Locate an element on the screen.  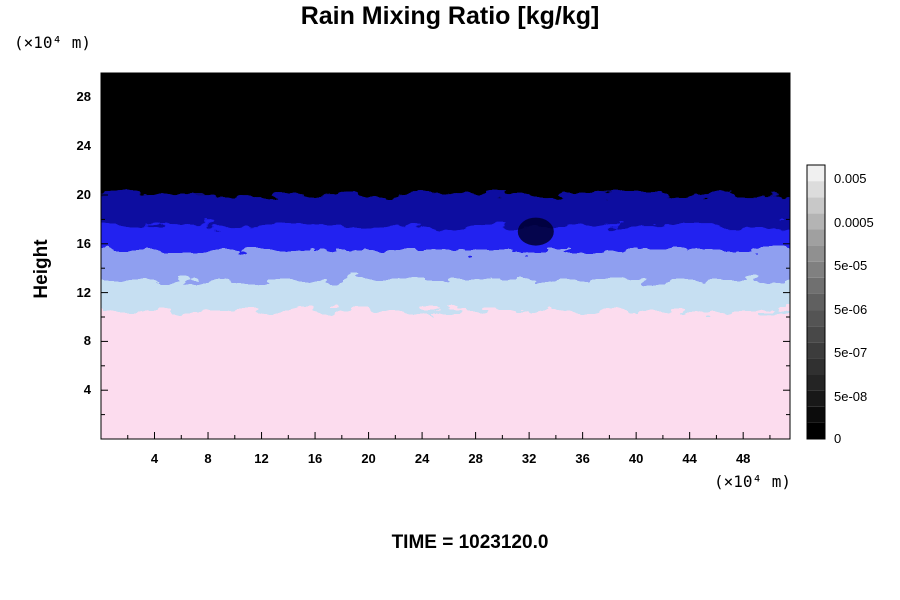
y-tick-label: 24 is located at coordinates (83, 146).